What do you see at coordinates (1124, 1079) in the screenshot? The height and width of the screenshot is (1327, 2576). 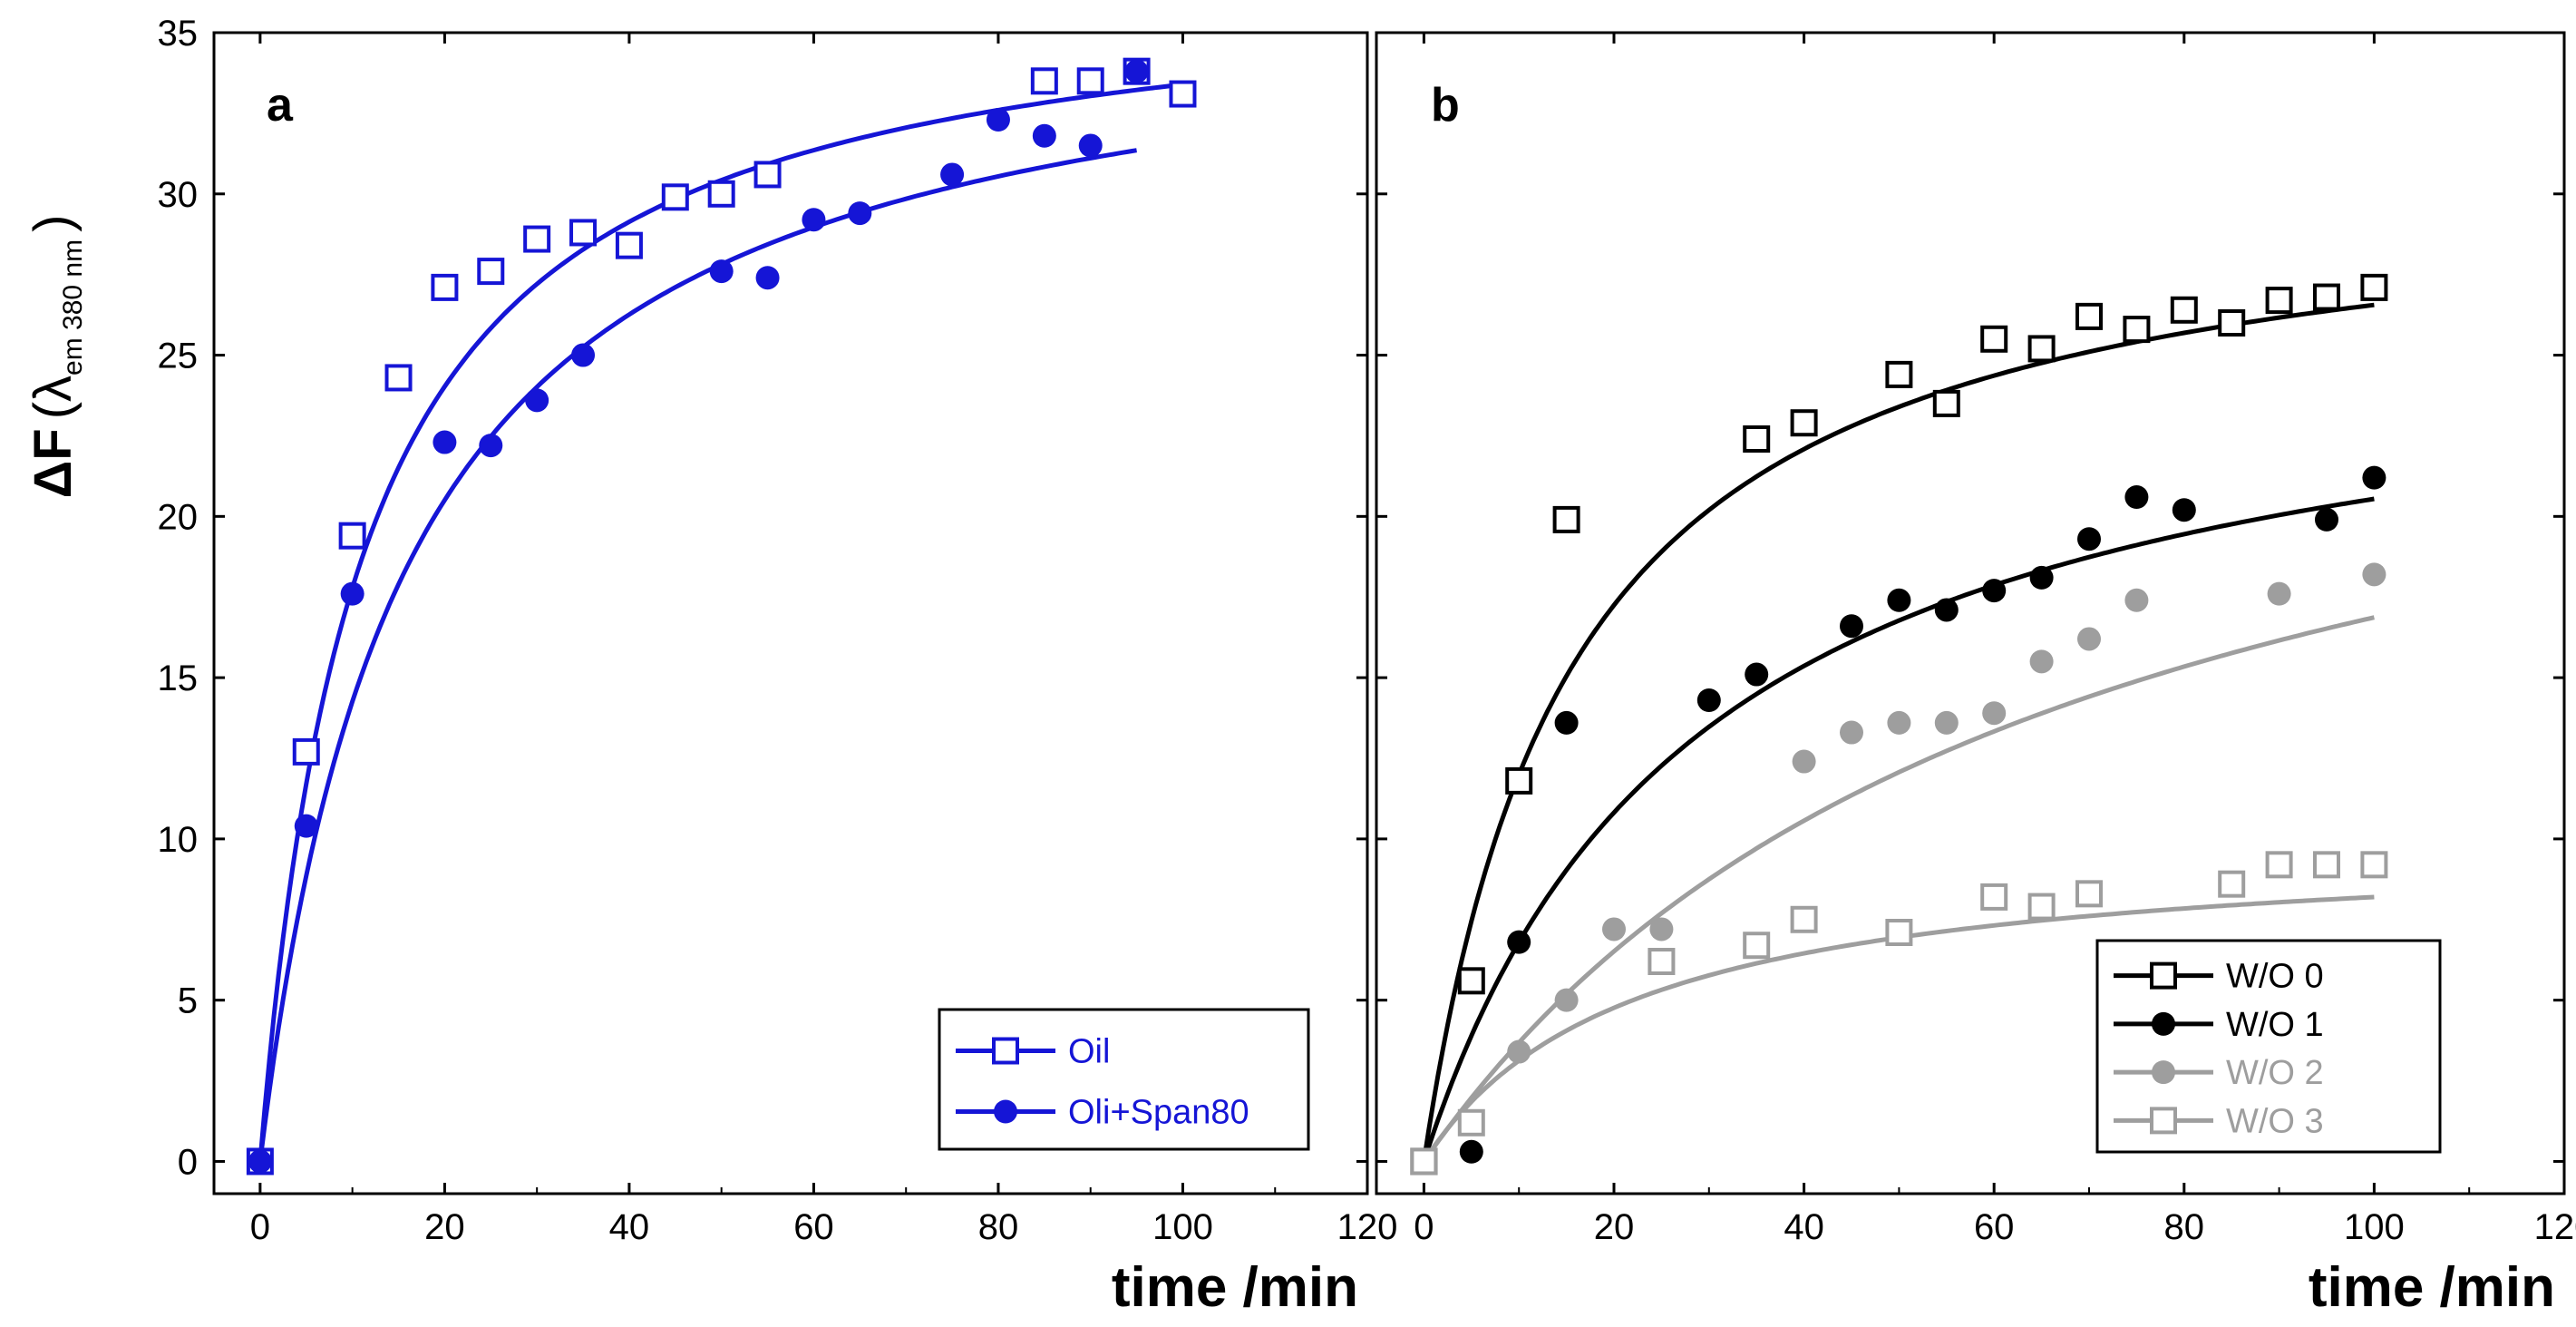 I see `legend-box` at bounding box center [1124, 1079].